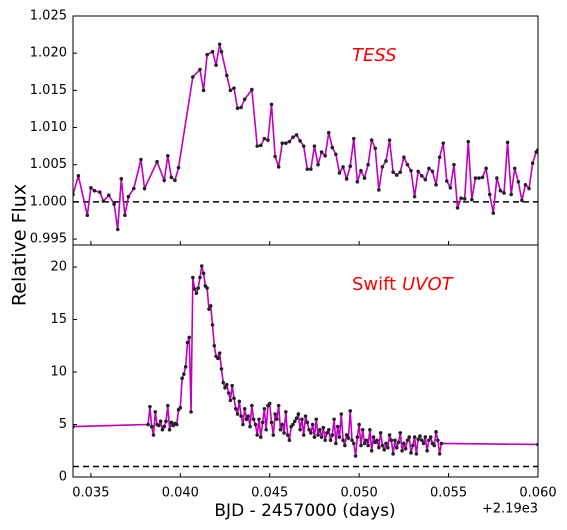 The image size is (567, 530). Describe the element at coordinates (63, 424) in the screenshot. I see `y-tick-label: 5` at that location.